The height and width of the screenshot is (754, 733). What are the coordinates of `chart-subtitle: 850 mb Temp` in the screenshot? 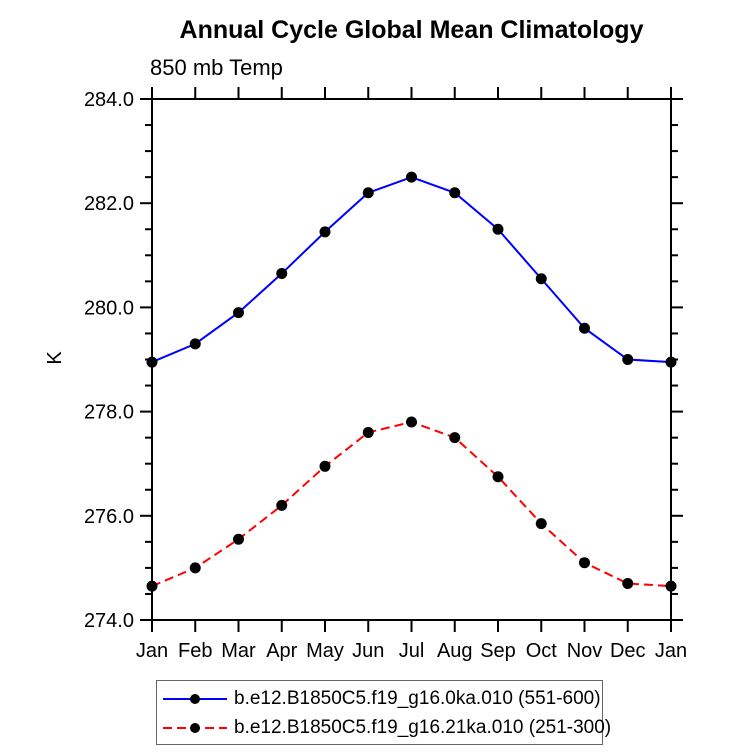 It's located at (216, 67).